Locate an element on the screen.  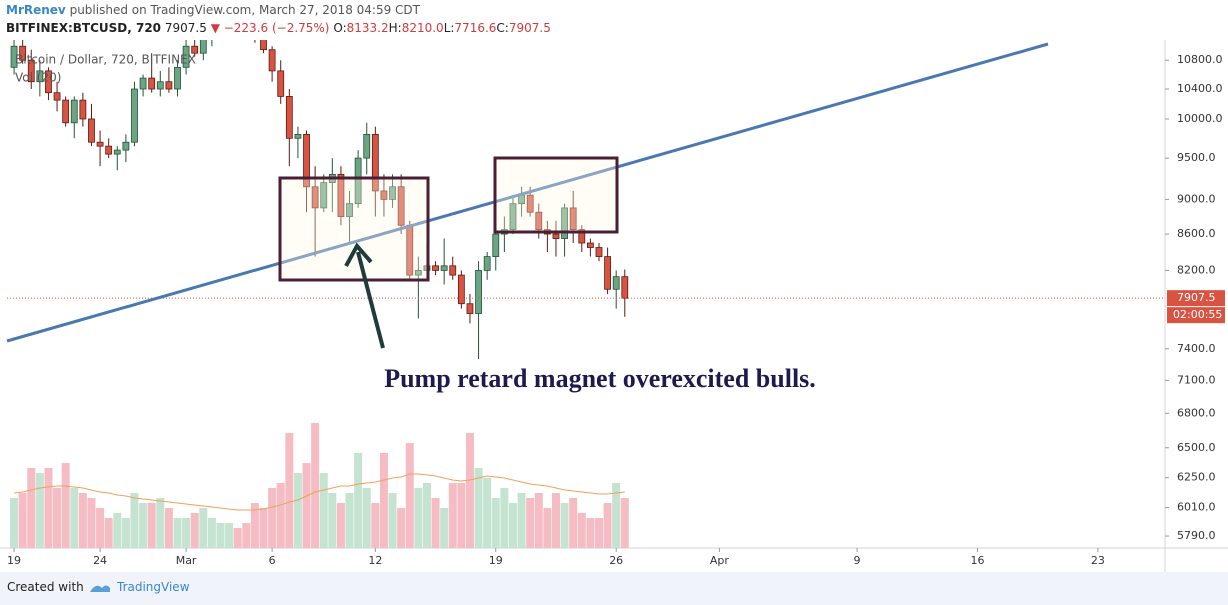
brand: TradingView is located at coordinates (153, 587).